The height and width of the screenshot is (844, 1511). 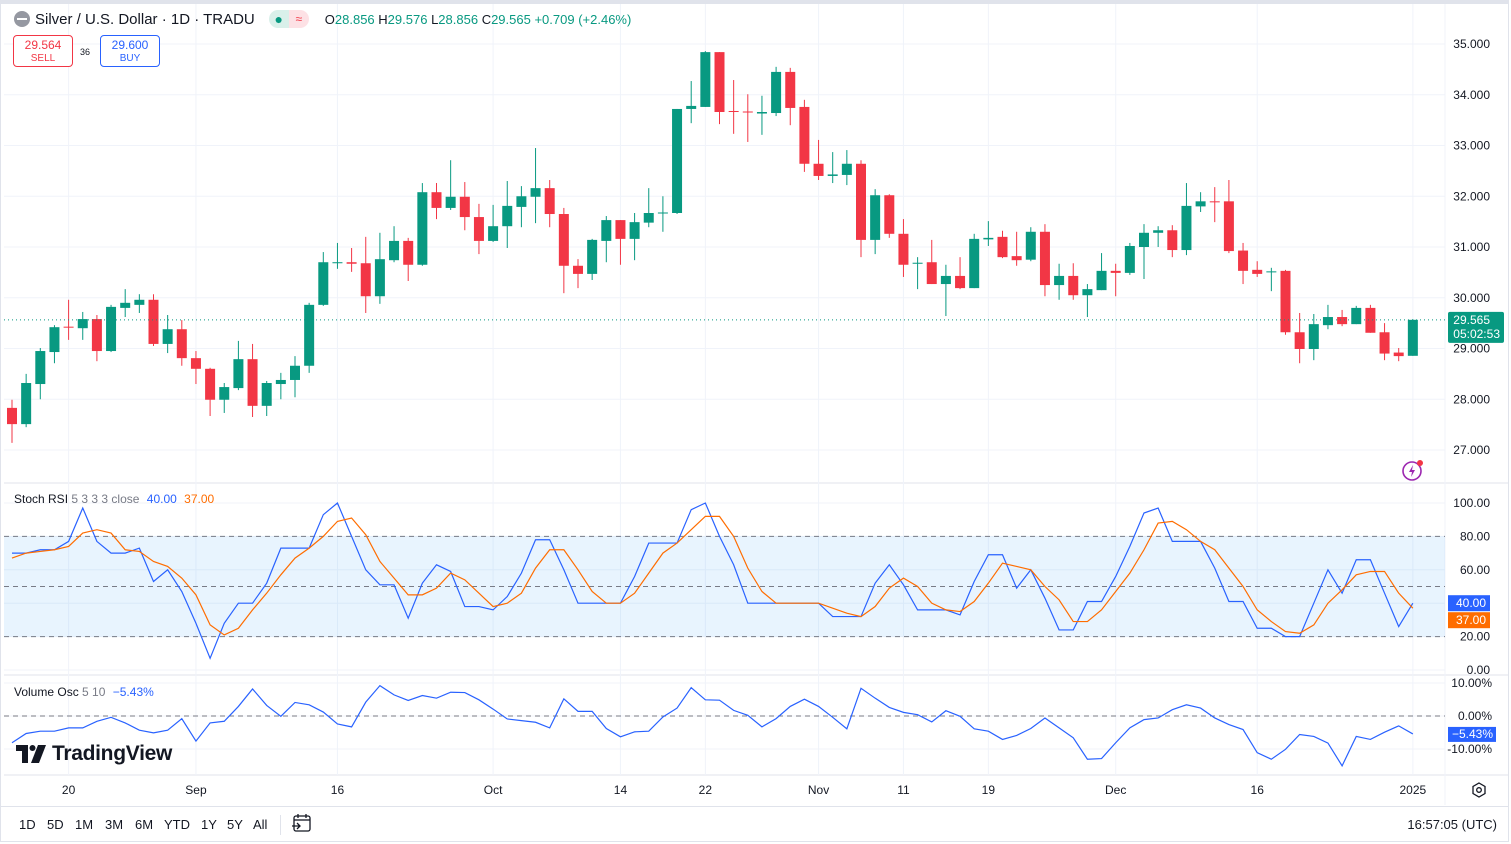 I want to click on tradingview-logo: TradingView, so click(x=94, y=754).